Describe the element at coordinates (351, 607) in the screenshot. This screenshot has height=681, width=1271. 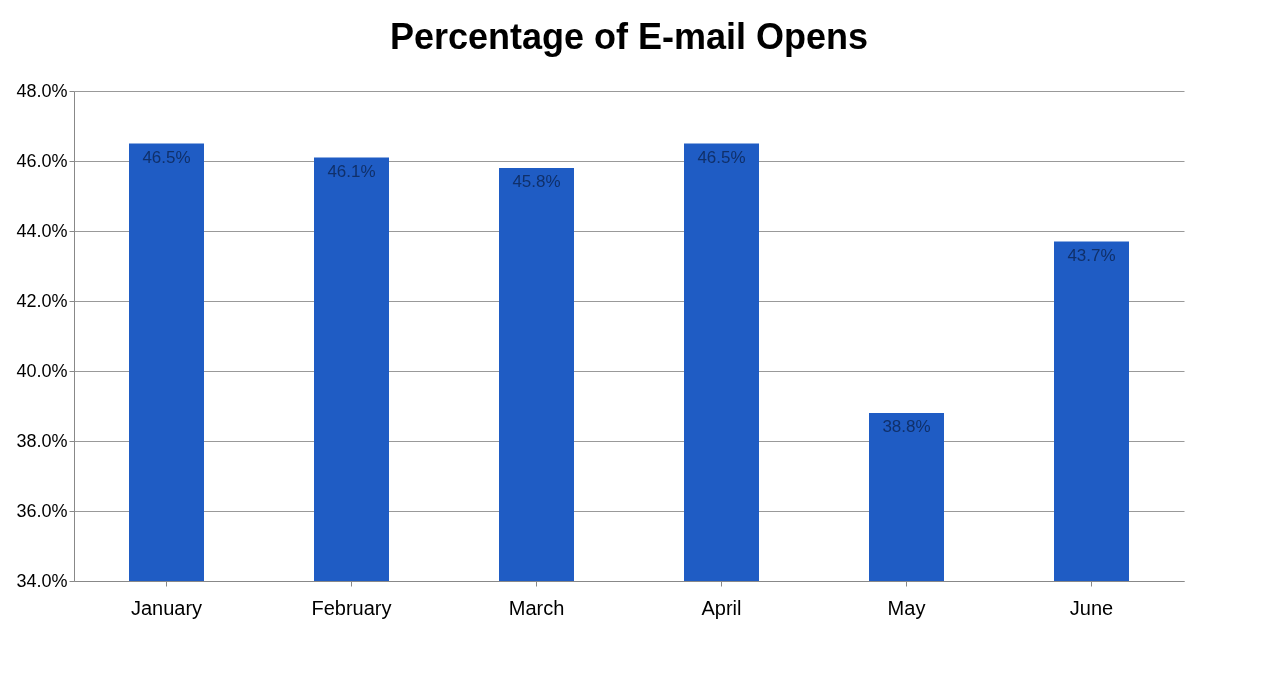
I see `x-tick-label: February` at that location.